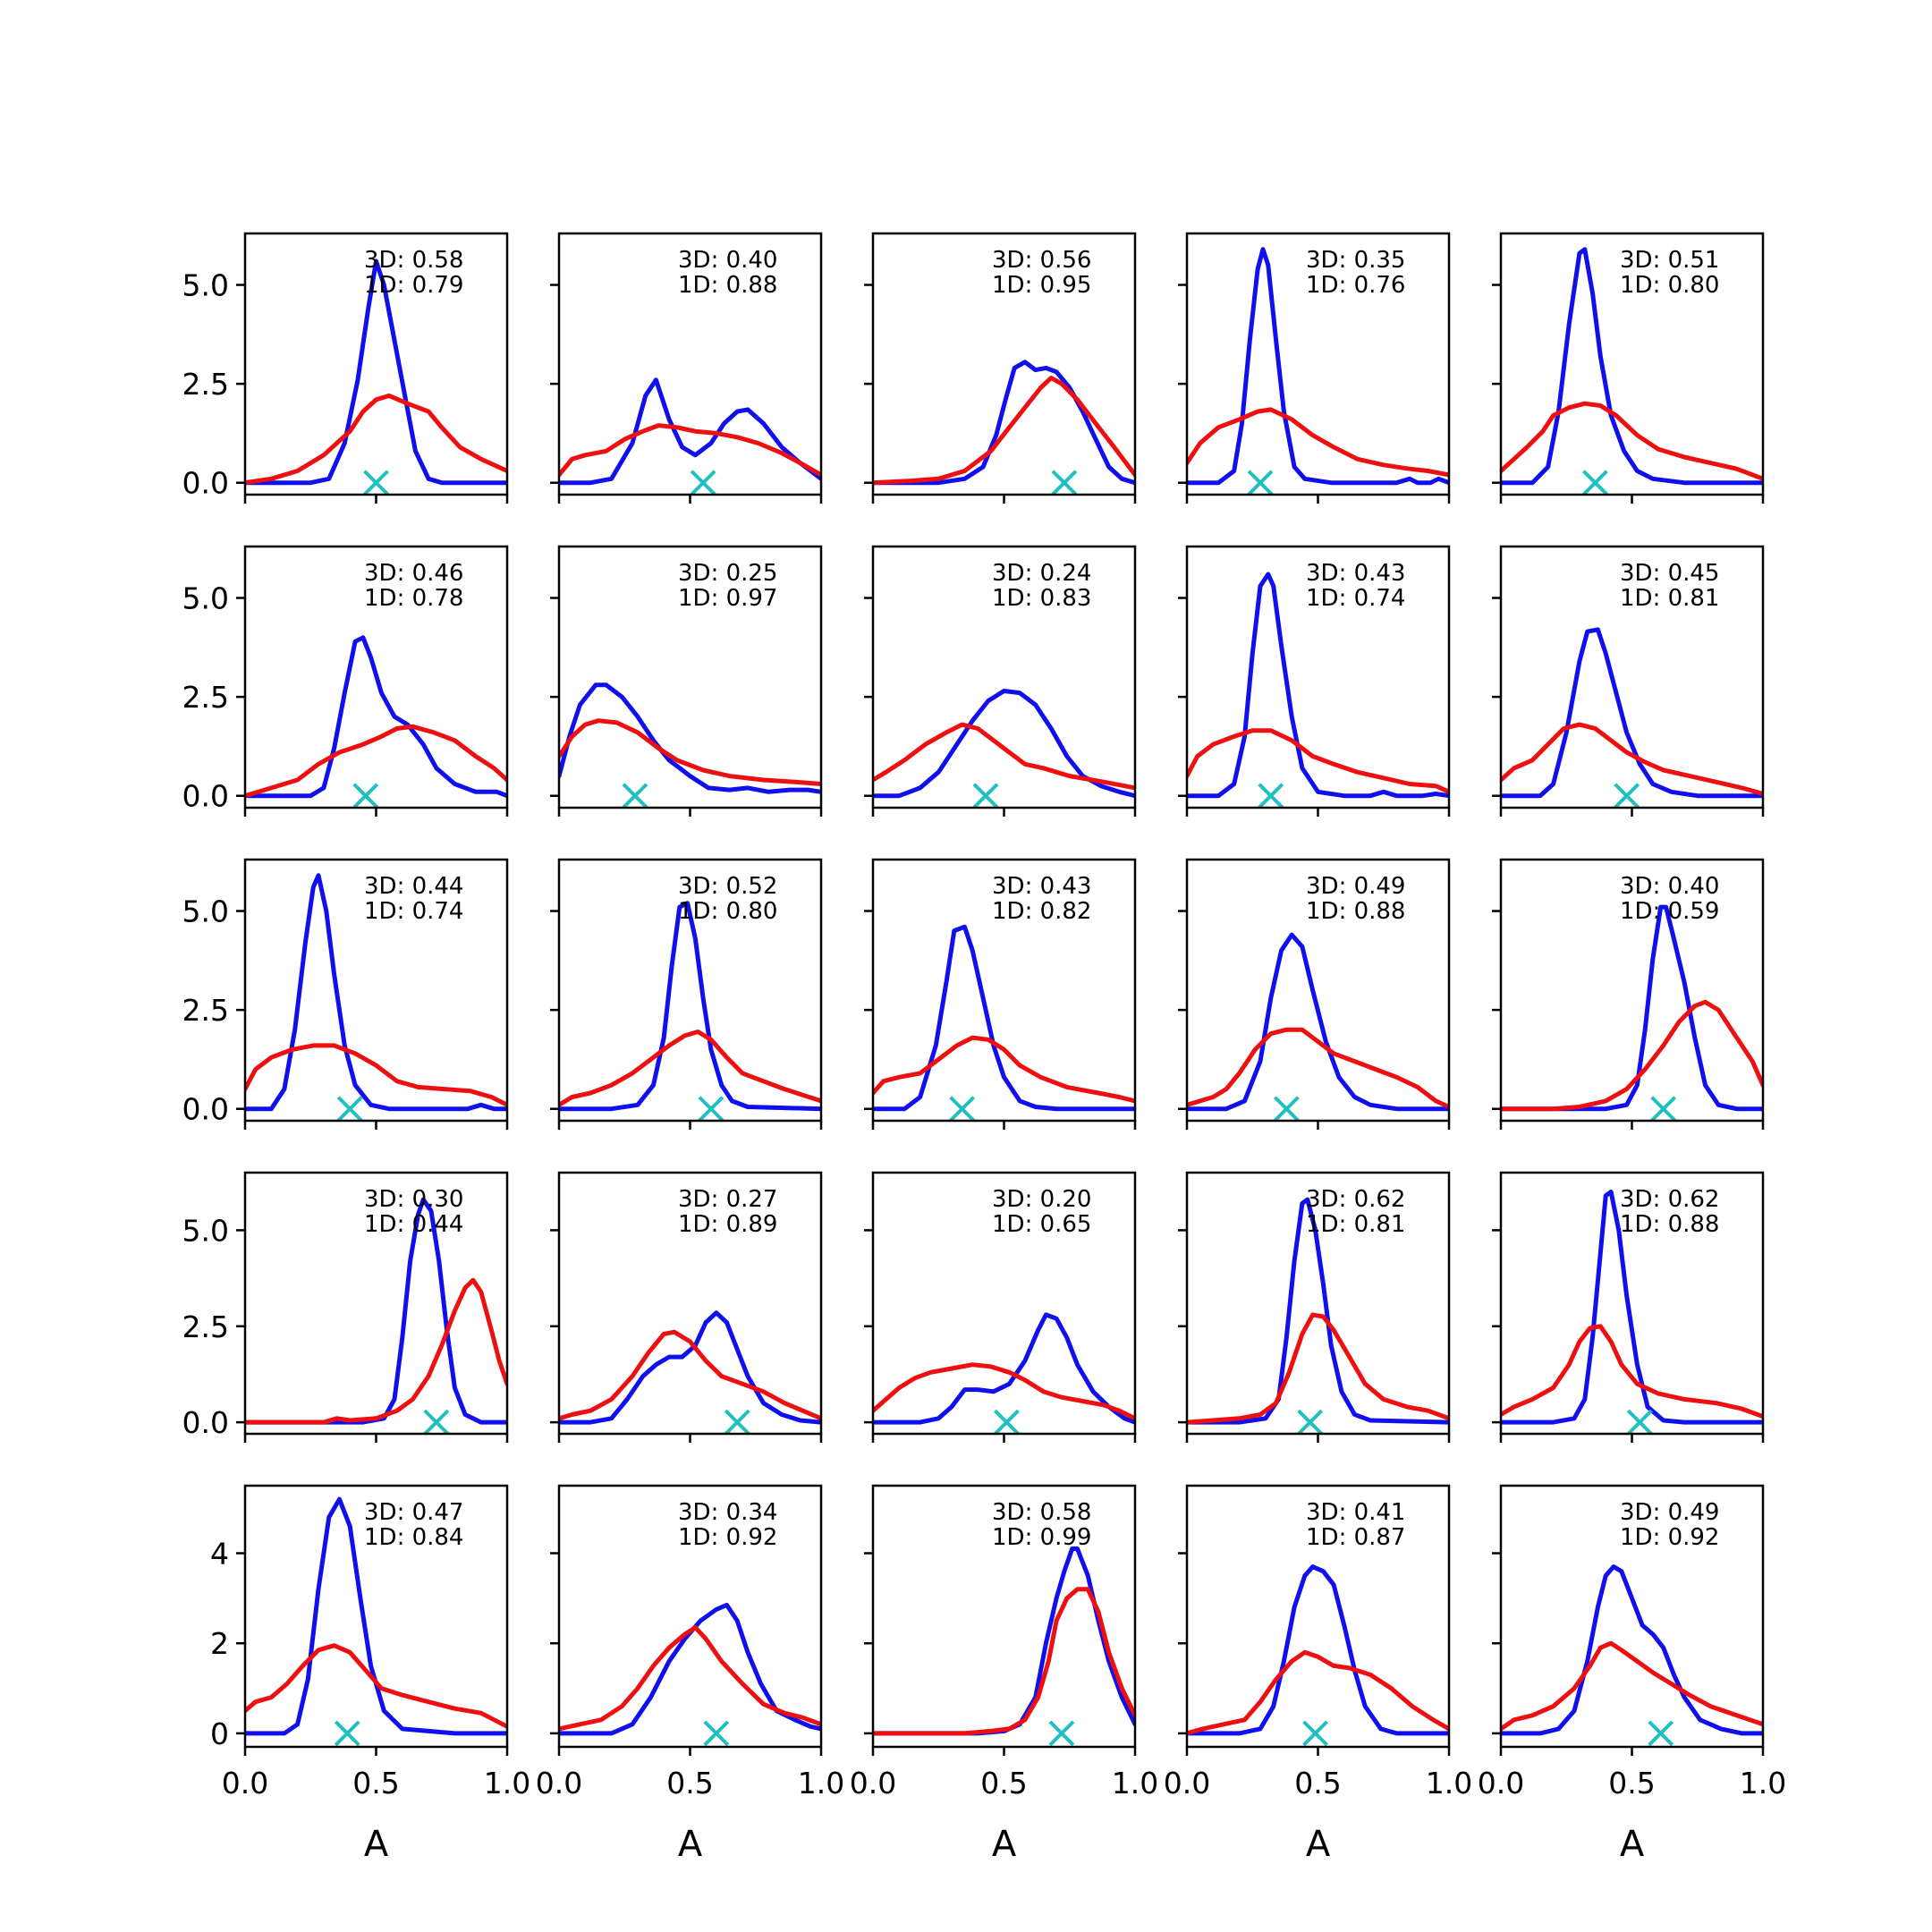  What do you see at coordinates (1041, 886) in the screenshot?
I see `annotation-3d: 3D: 0.43` at bounding box center [1041, 886].